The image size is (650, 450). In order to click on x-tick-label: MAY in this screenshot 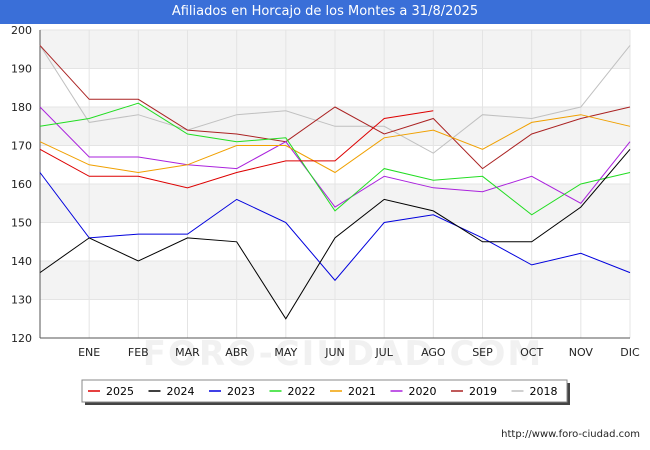, I will do `click(285, 352)`.